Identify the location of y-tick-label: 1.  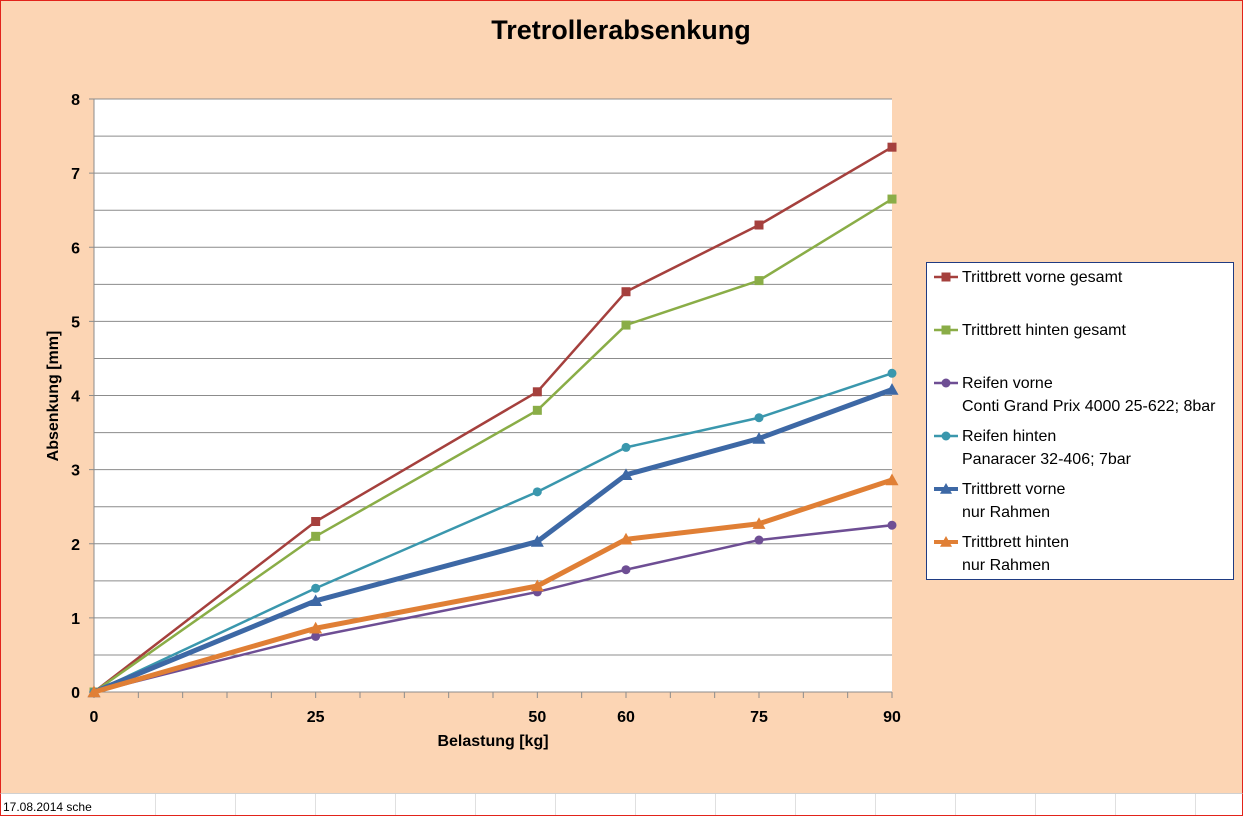
(75, 619).